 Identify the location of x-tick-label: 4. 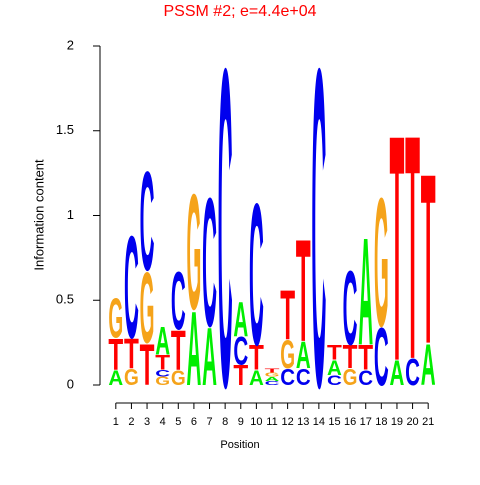
(163, 422).